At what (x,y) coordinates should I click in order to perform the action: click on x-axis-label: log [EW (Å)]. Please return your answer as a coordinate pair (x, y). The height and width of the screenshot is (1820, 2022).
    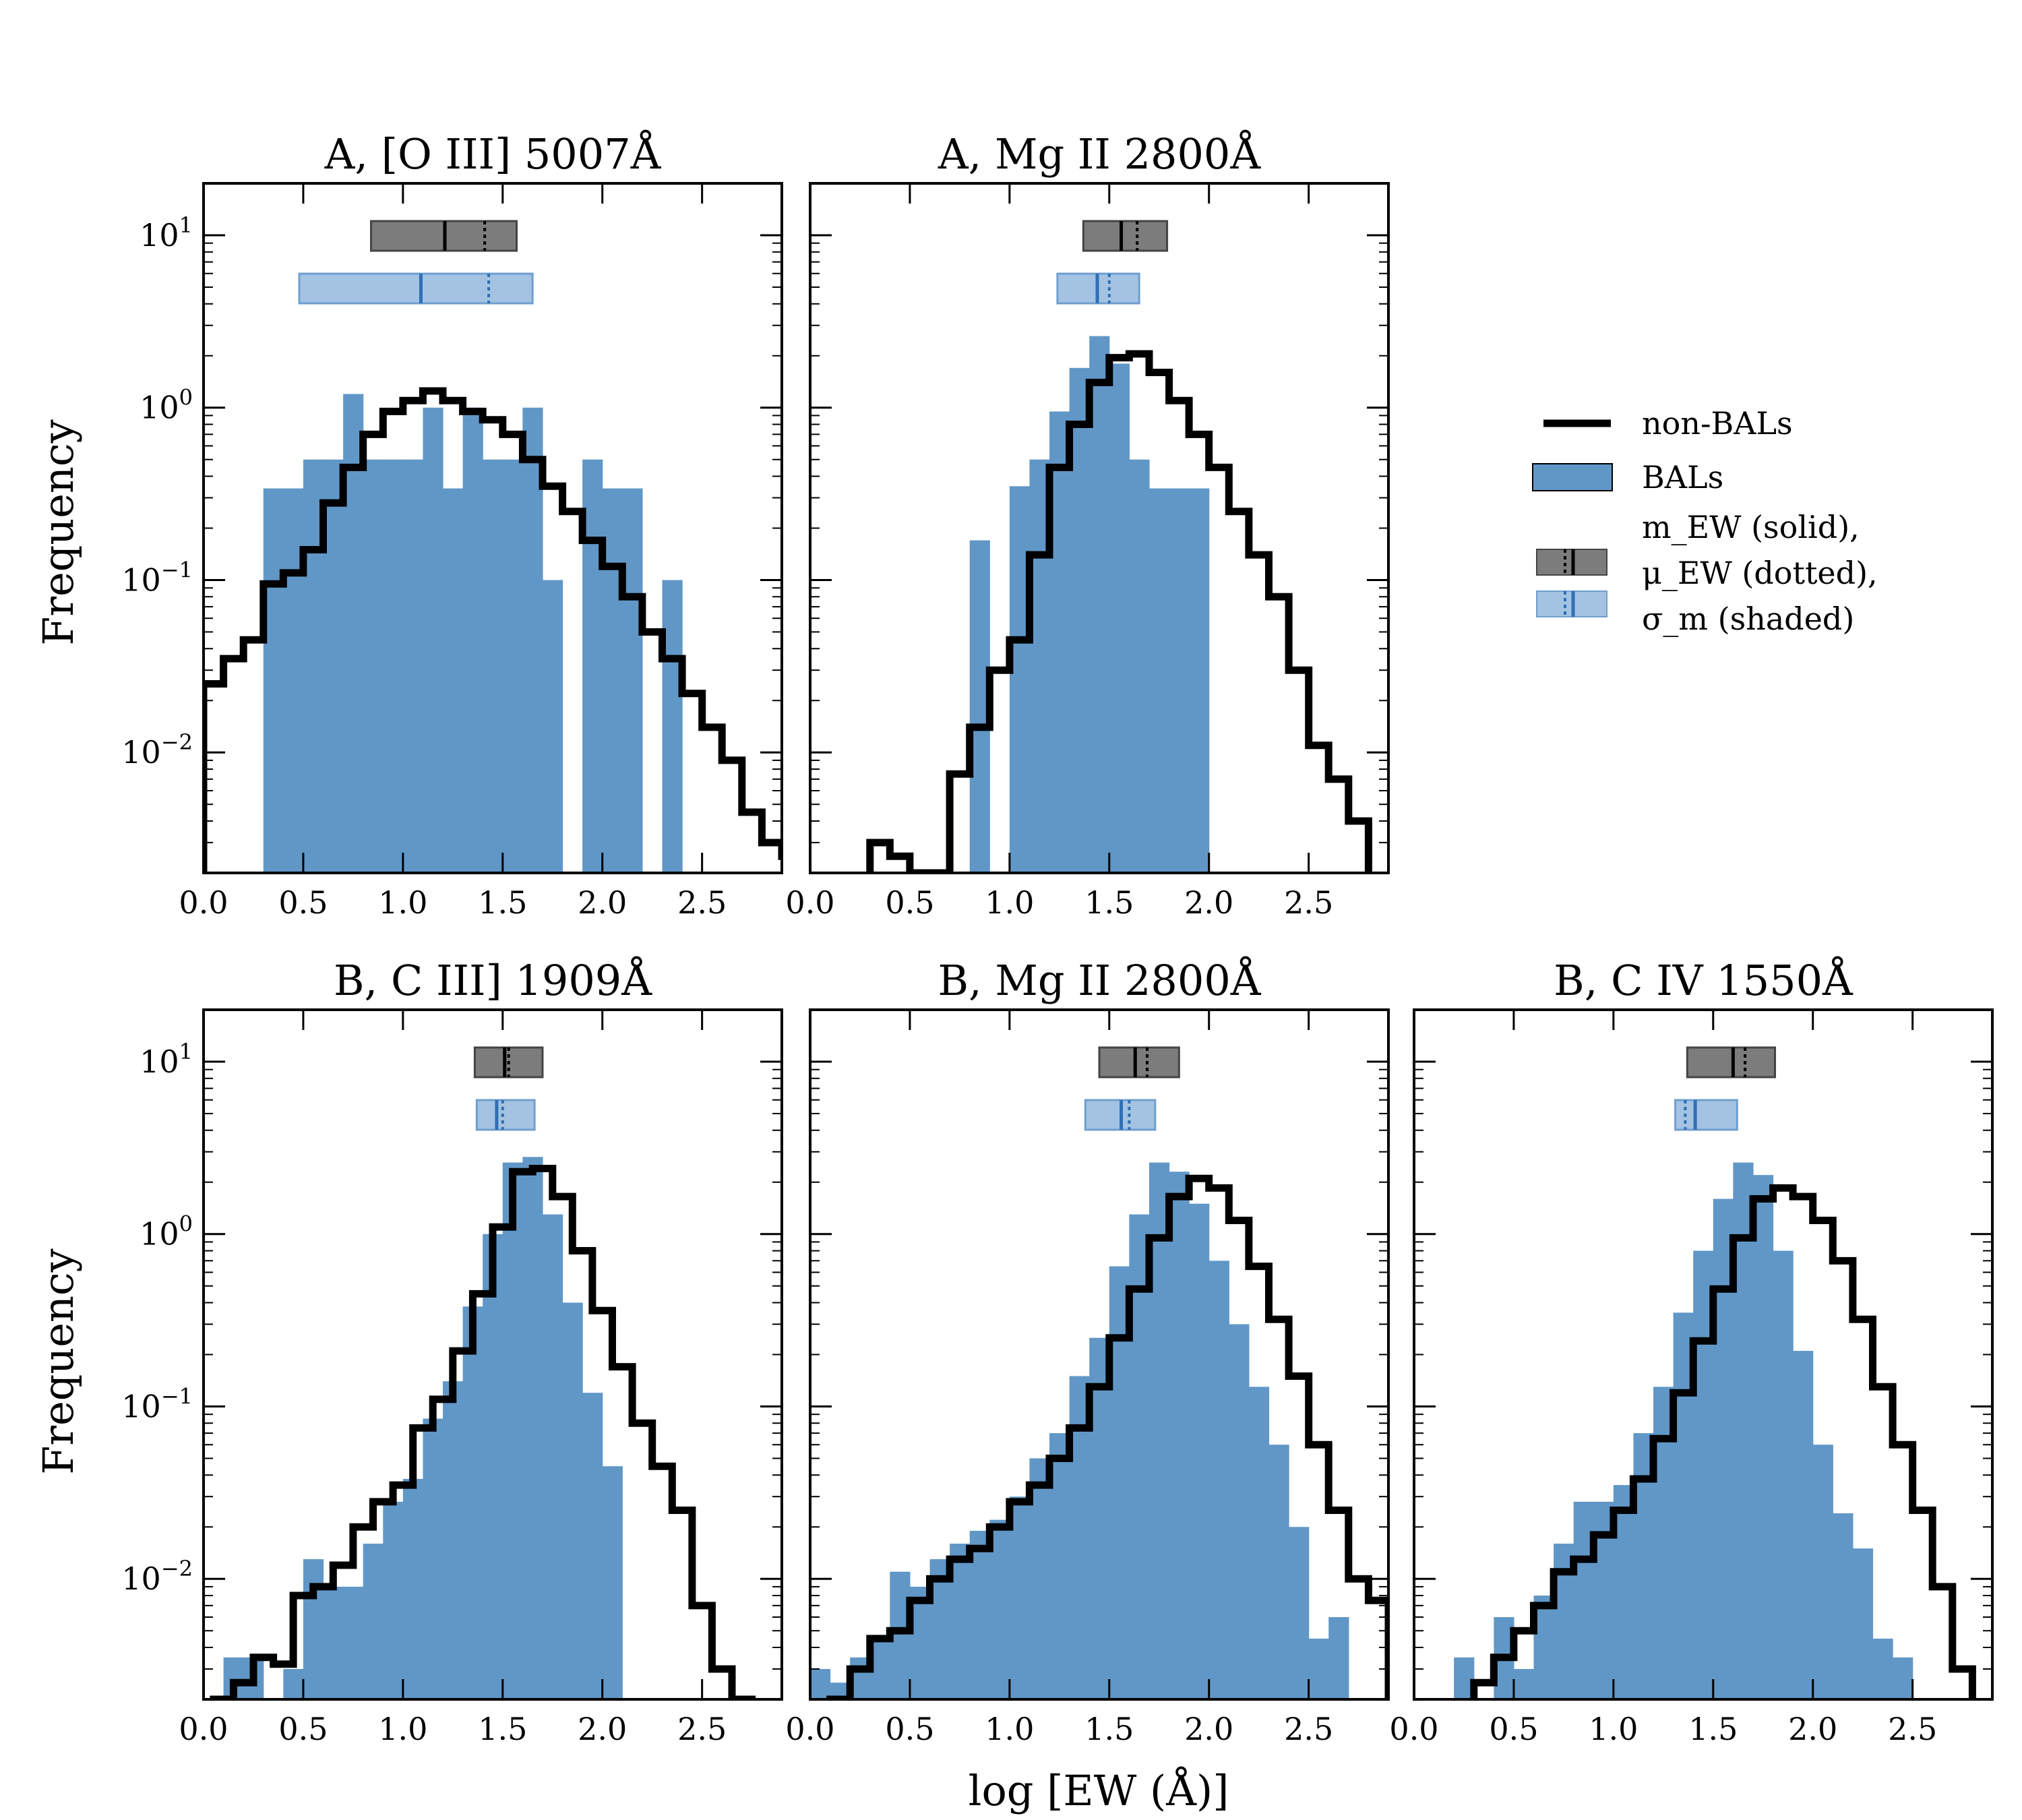
    Looking at the image, I should click on (1099, 1790).